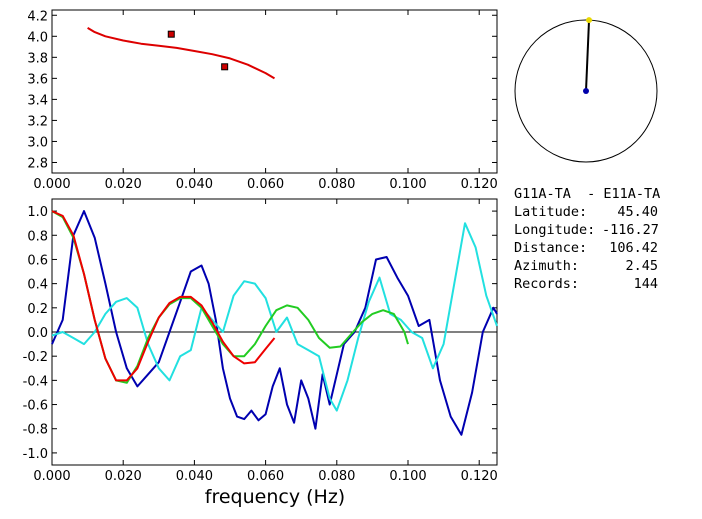 This screenshot has height=519, width=702. What do you see at coordinates (163, 296) in the screenshot?
I see `bottom-series-red_series` at bounding box center [163, 296].